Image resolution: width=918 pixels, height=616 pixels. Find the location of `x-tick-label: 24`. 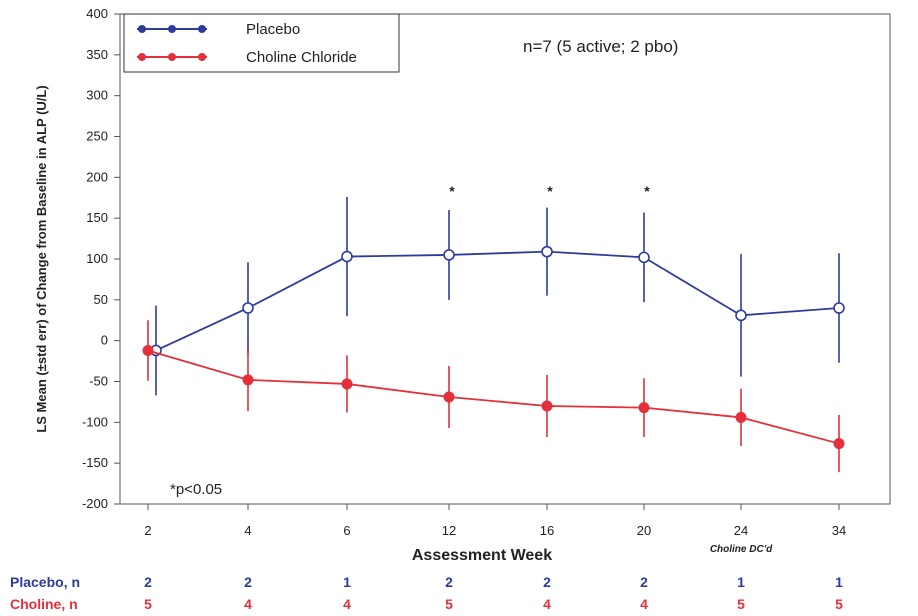

x-tick-label: 24 is located at coordinates (741, 530).